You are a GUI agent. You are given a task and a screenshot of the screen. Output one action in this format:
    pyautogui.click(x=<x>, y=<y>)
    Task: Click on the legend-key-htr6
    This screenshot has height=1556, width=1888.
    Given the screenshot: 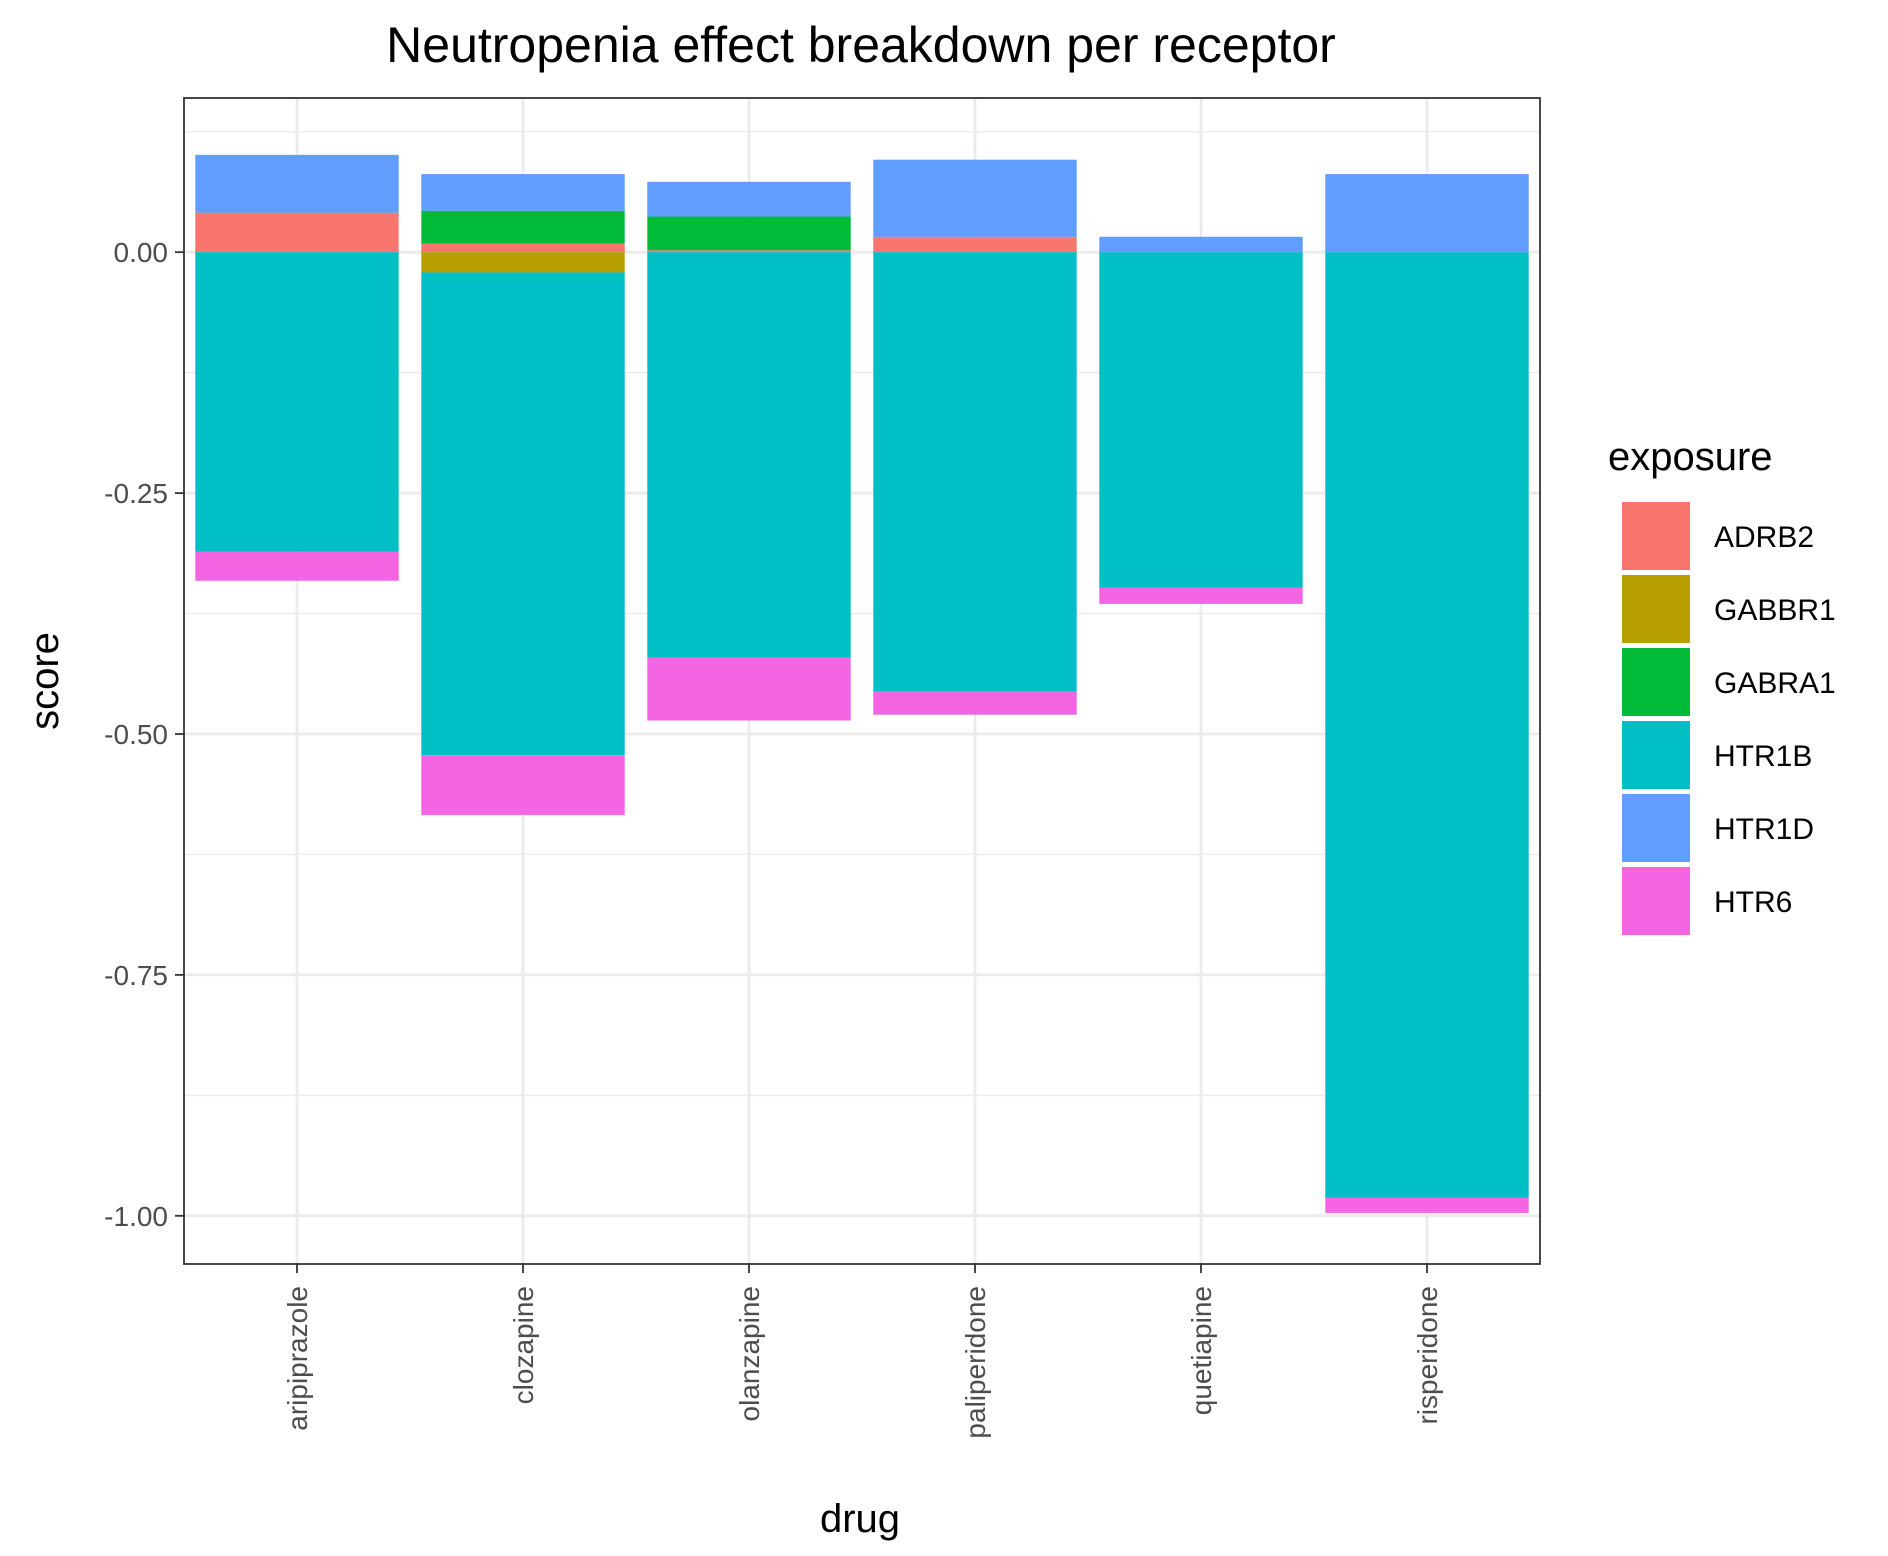 What is the action you would take?
    pyautogui.click(x=1656, y=901)
    